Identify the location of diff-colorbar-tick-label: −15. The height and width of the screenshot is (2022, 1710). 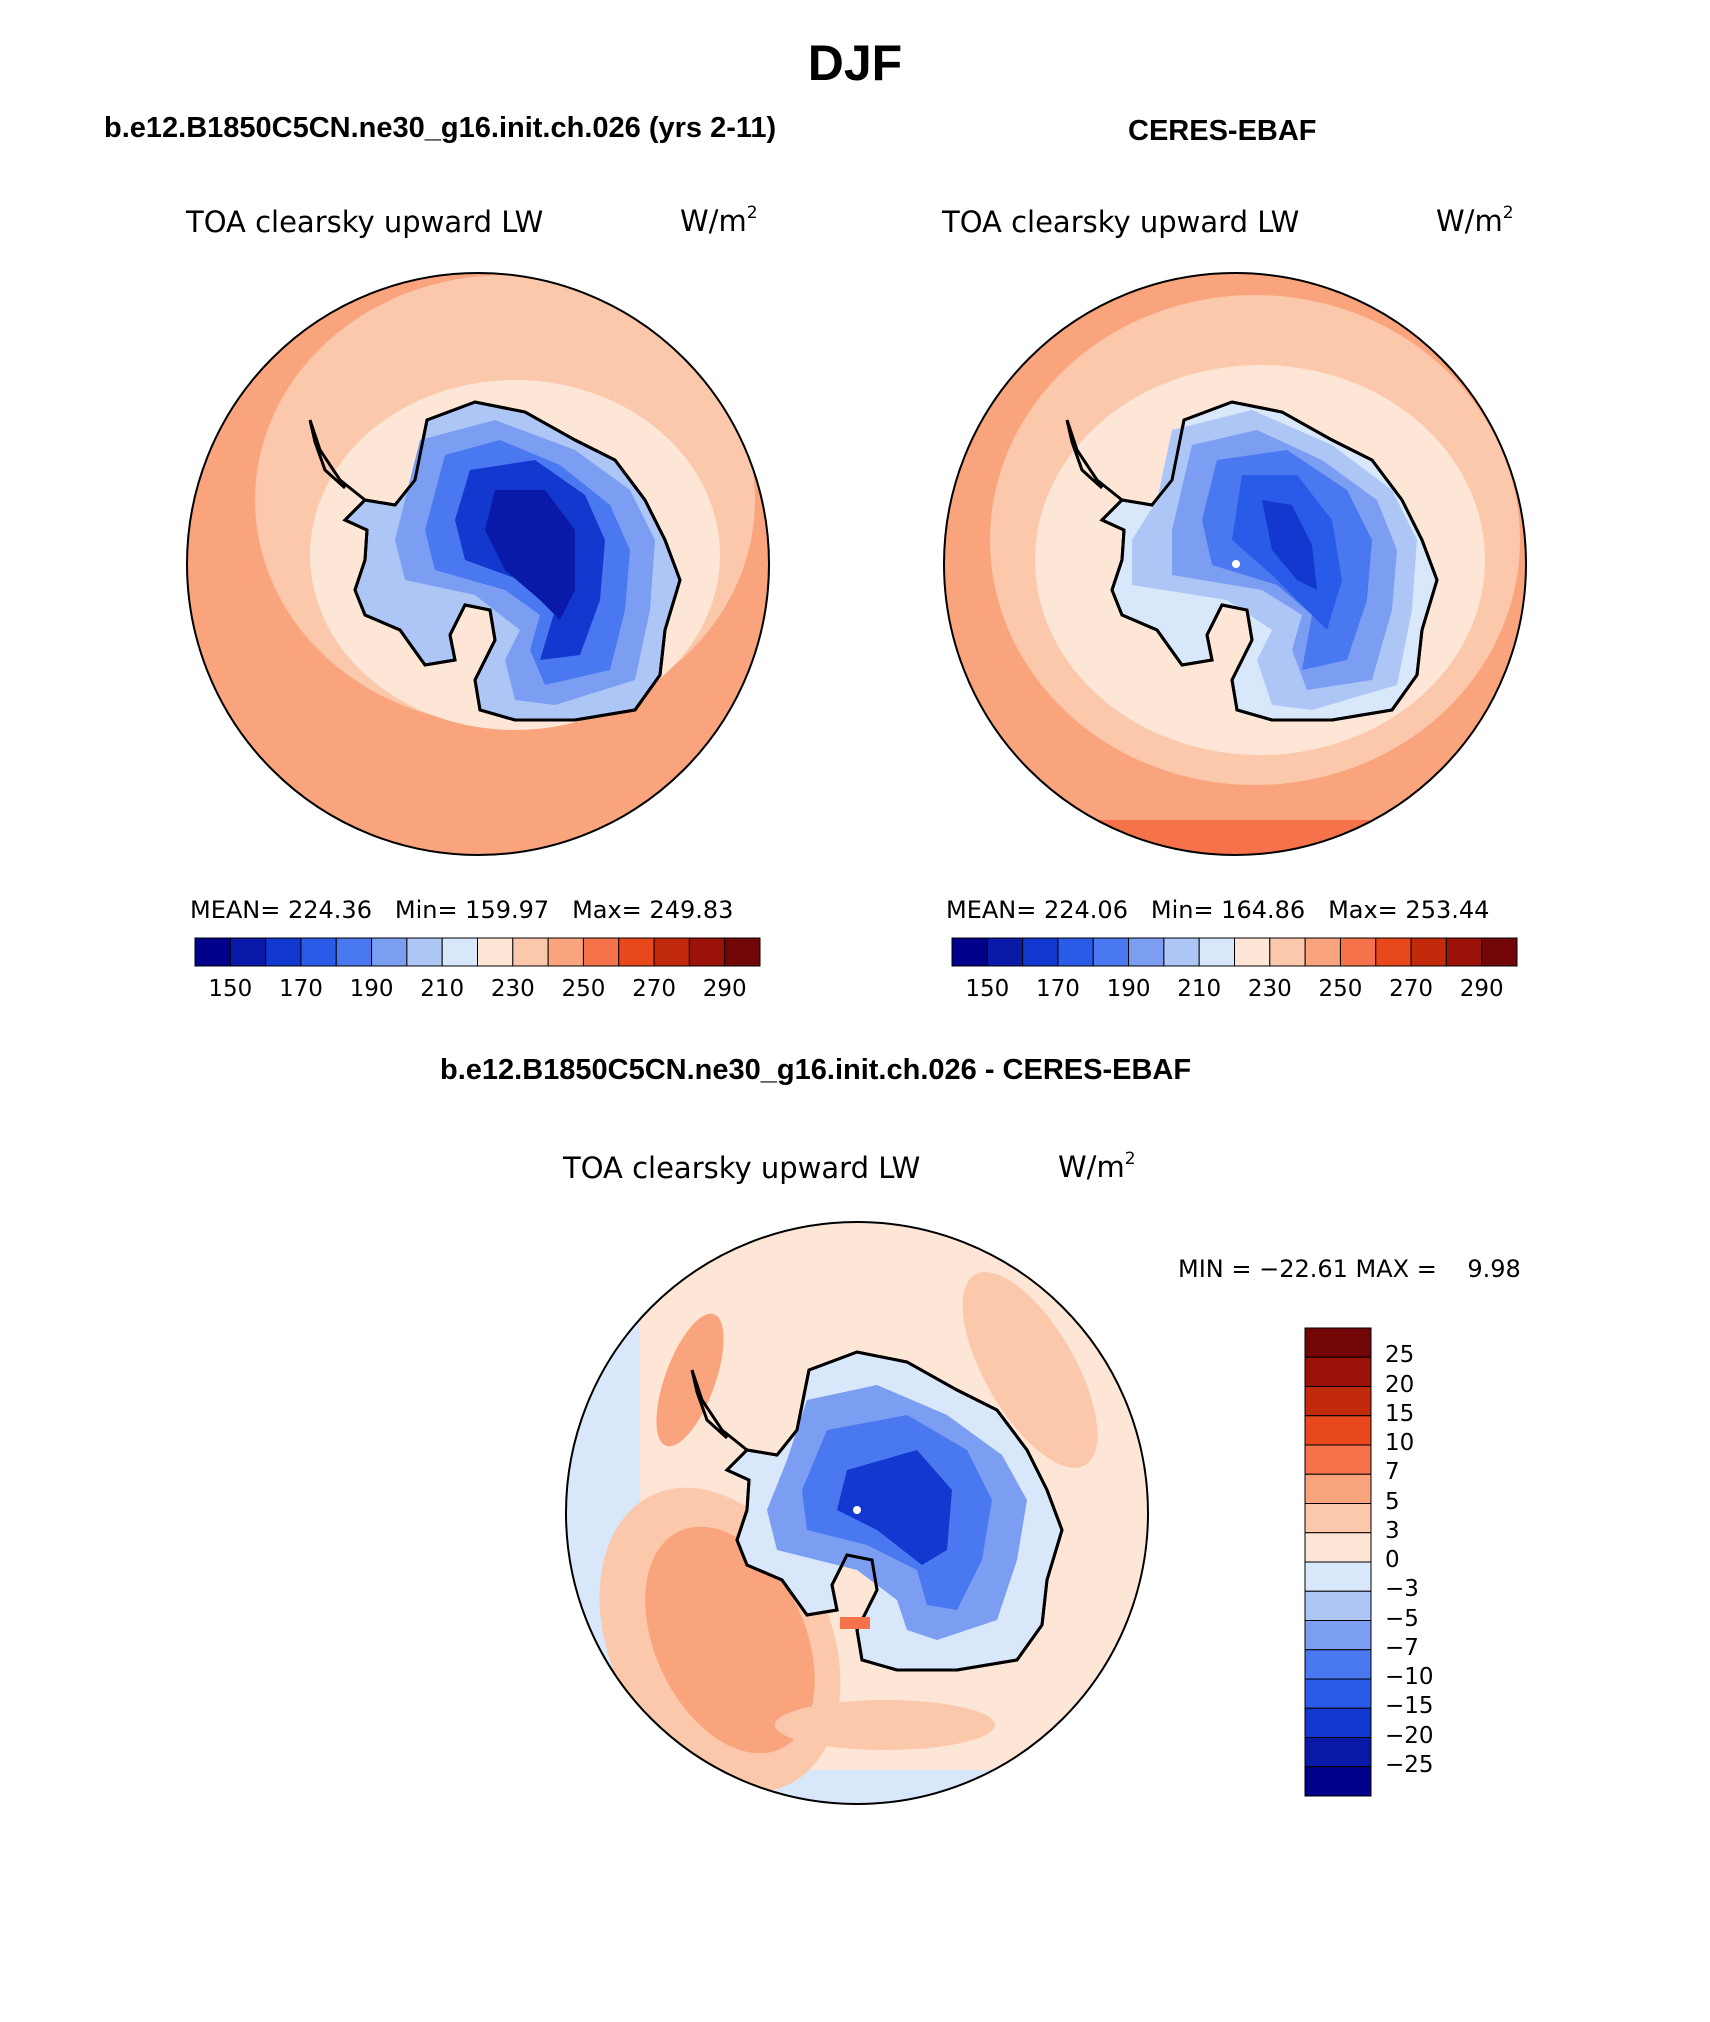
(1409, 1706).